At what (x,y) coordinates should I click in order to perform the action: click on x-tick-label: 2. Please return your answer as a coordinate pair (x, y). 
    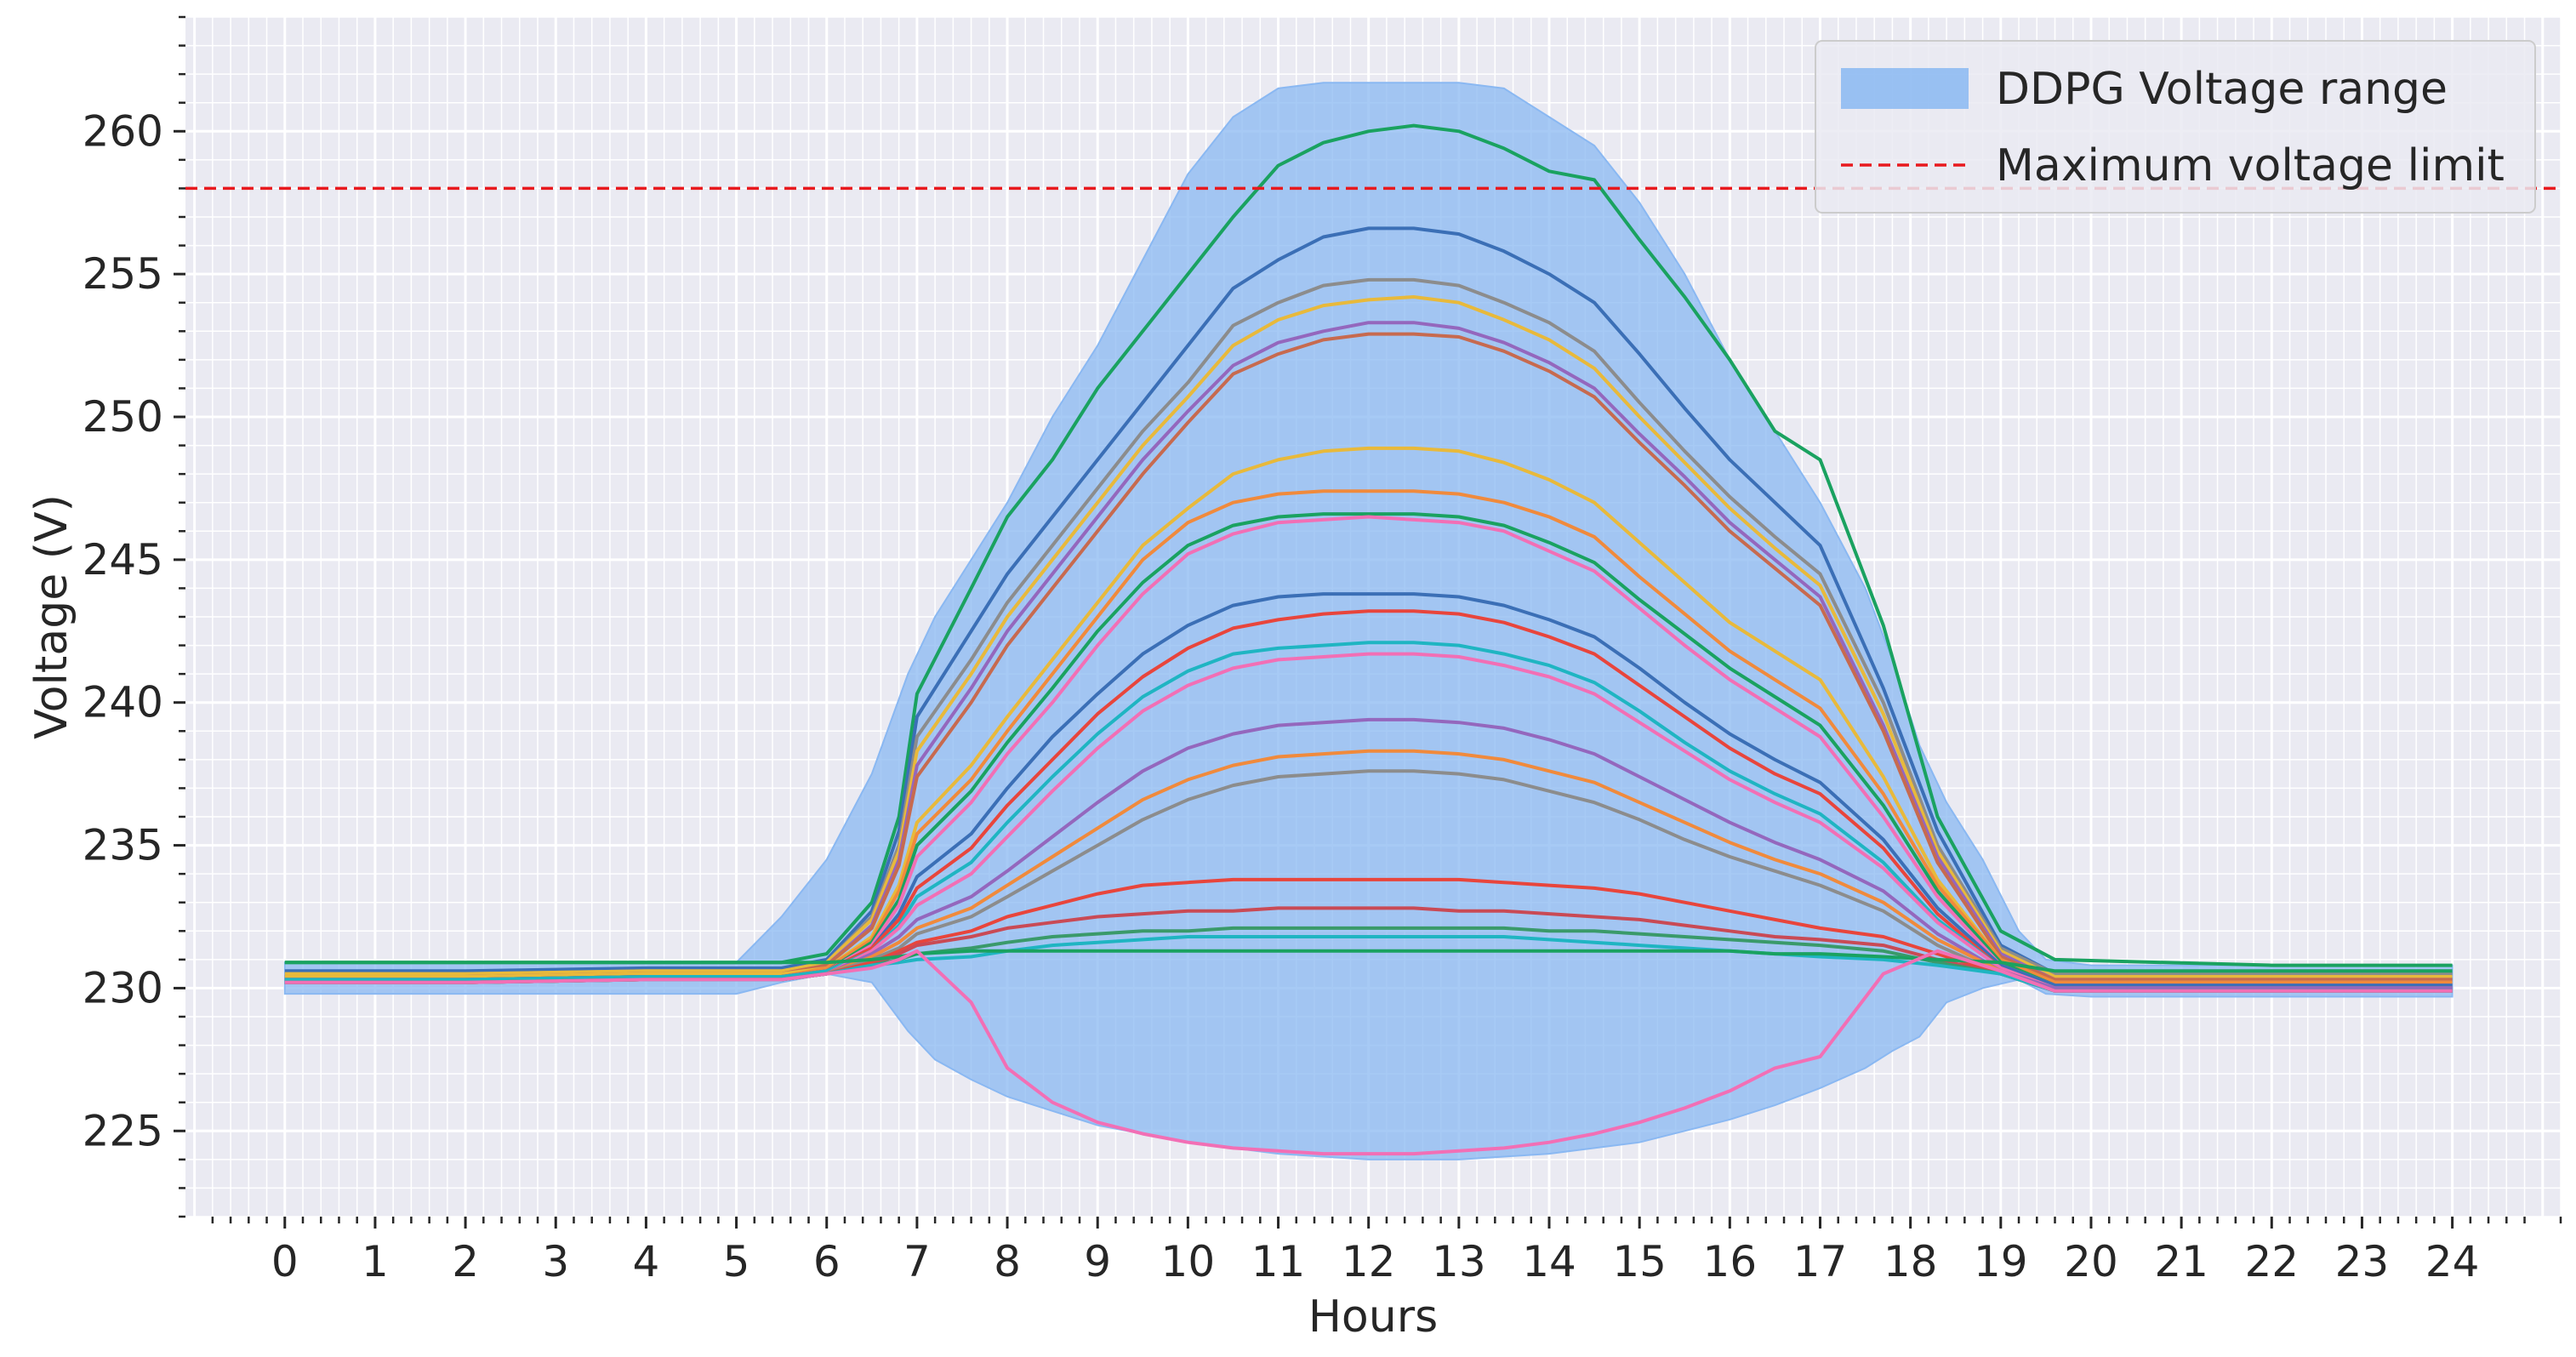
    Looking at the image, I should click on (466, 1261).